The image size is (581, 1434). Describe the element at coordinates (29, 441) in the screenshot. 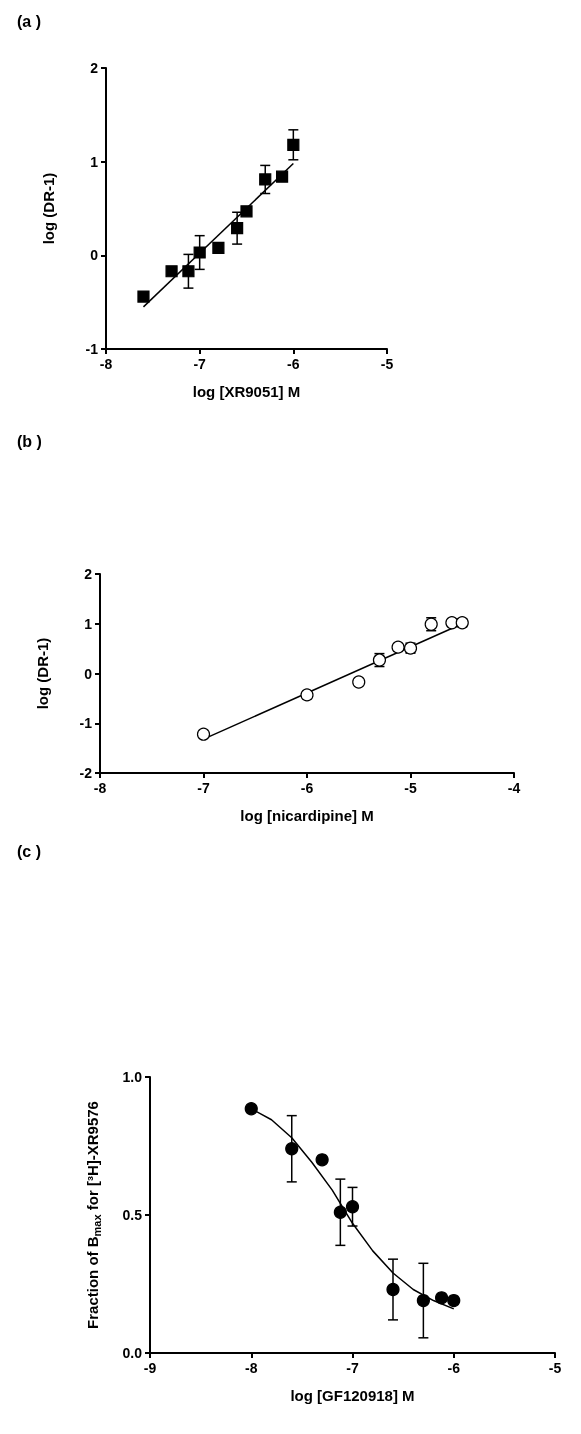

I see `chart-title: (b )` at that location.